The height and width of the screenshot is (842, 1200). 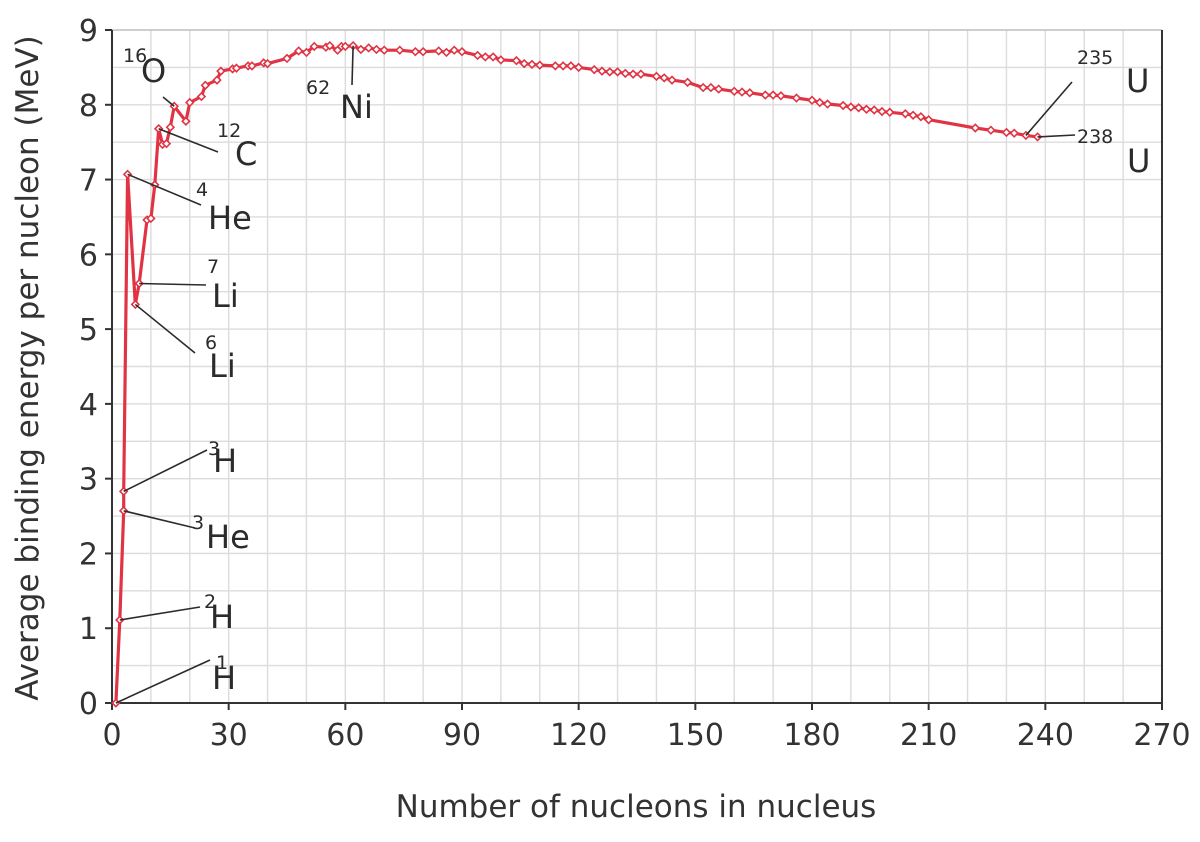 I want to click on annotation-12c: 12C, so click(x=207, y=146).